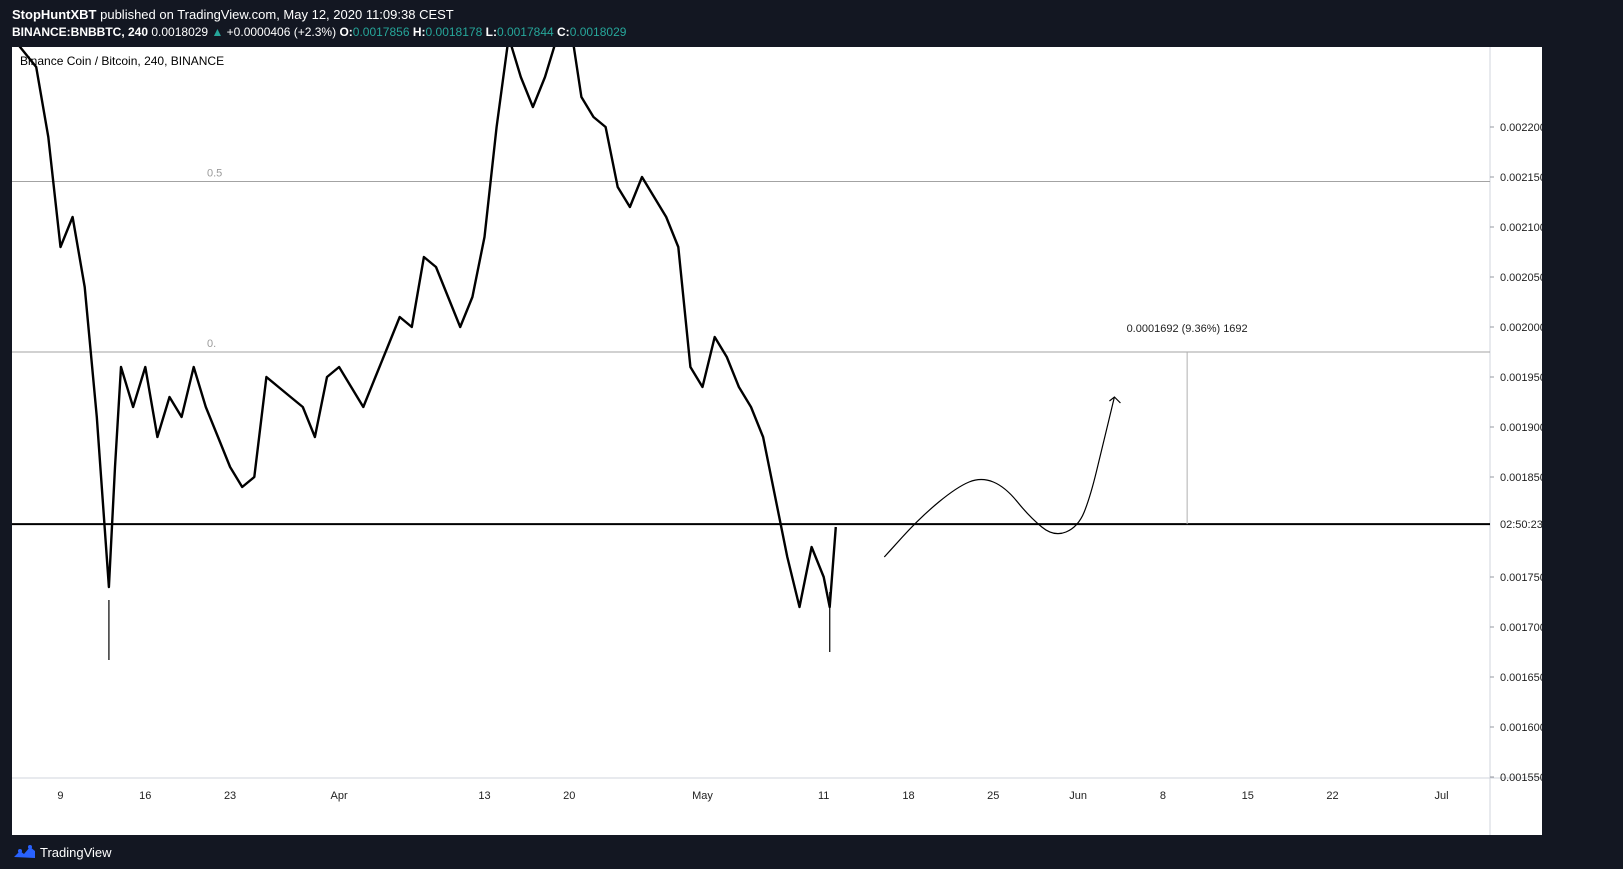  I want to click on chart-legend-title: Binance Coin / Bitcoin, 240, BINANCE, so click(122, 61).